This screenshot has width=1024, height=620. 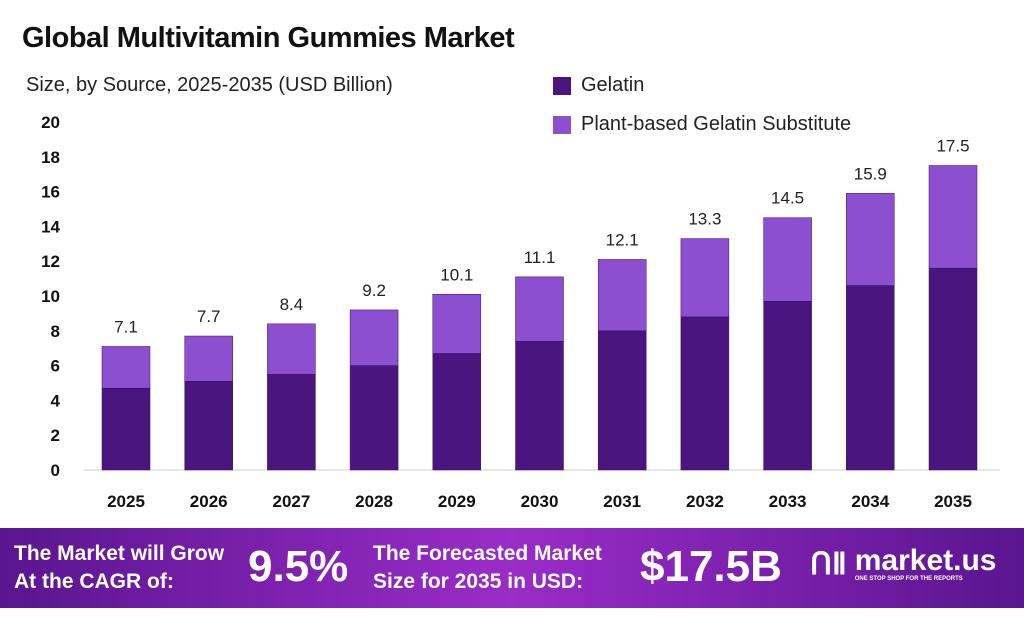 What do you see at coordinates (870, 501) in the screenshot?
I see `x-tick-label: 2034` at bounding box center [870, 501].